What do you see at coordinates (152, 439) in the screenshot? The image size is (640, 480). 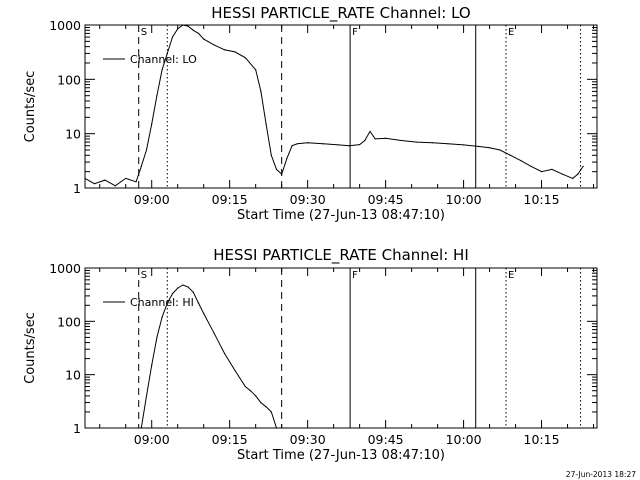 I see `chart-1-x-tick-label: 09:00` at bounding box center [152, 439].